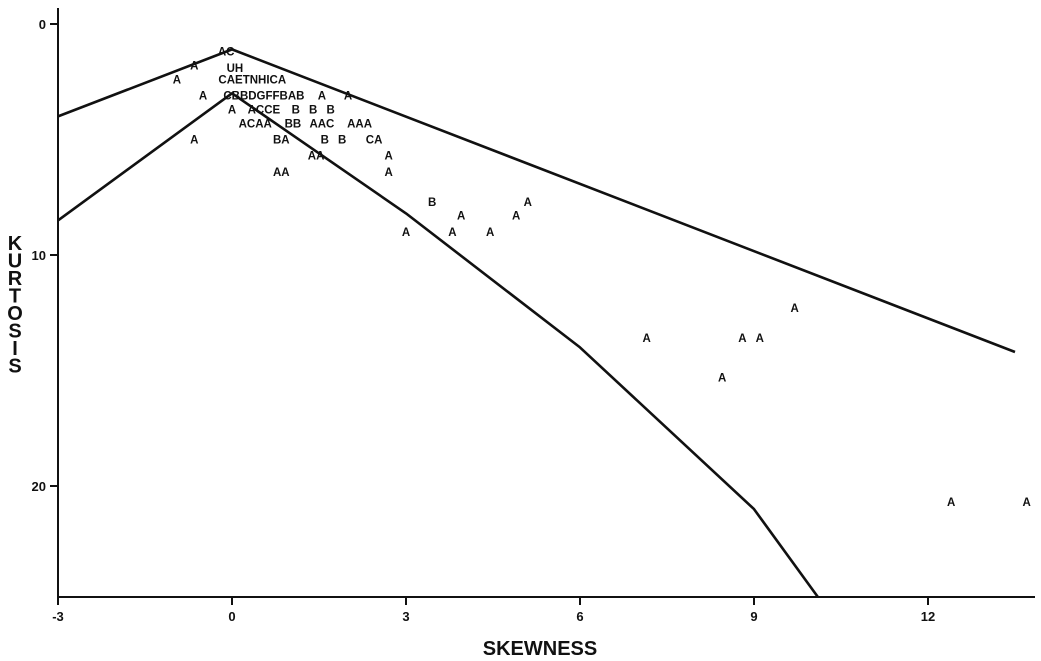  What do you see at coordinates (281, 141) in the screenshot?
I see `data-point: BA` at bounding box center [281, 141].